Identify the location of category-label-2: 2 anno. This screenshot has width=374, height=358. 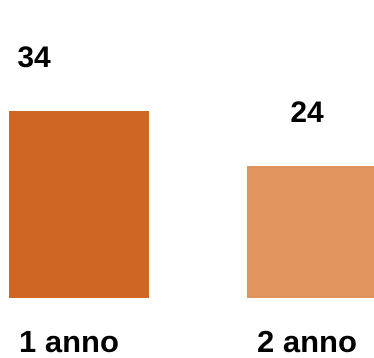
(307, 341).